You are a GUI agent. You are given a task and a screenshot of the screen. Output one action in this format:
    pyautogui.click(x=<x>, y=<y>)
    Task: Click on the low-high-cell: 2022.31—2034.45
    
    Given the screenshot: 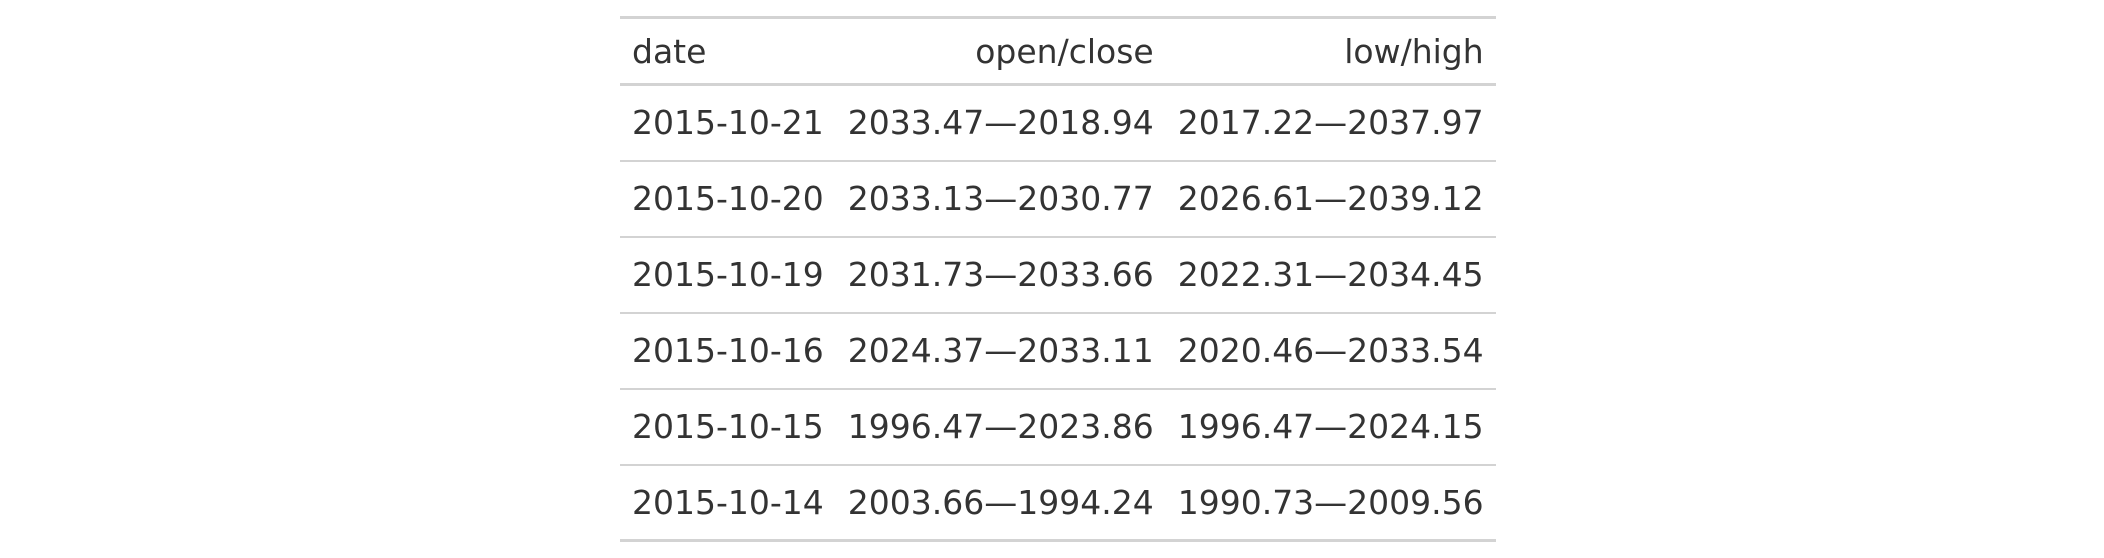 What is the action you would take?
    pyautogui.click(x=1330, y=274)
    